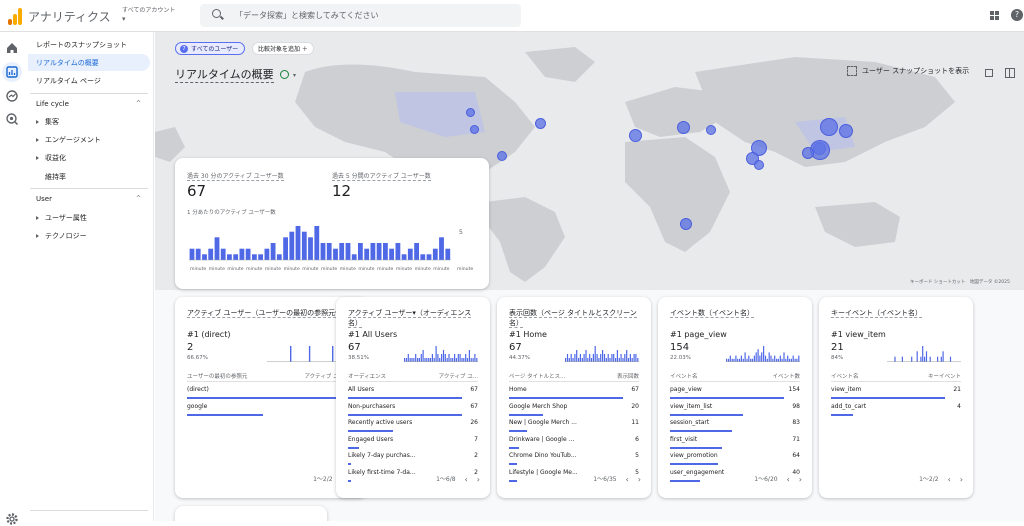  Describe the element at coordinates (574, 318) in the screenshot. I see `card-title: 表示回数（ページ タイトルとスクリーン名）` at that location.